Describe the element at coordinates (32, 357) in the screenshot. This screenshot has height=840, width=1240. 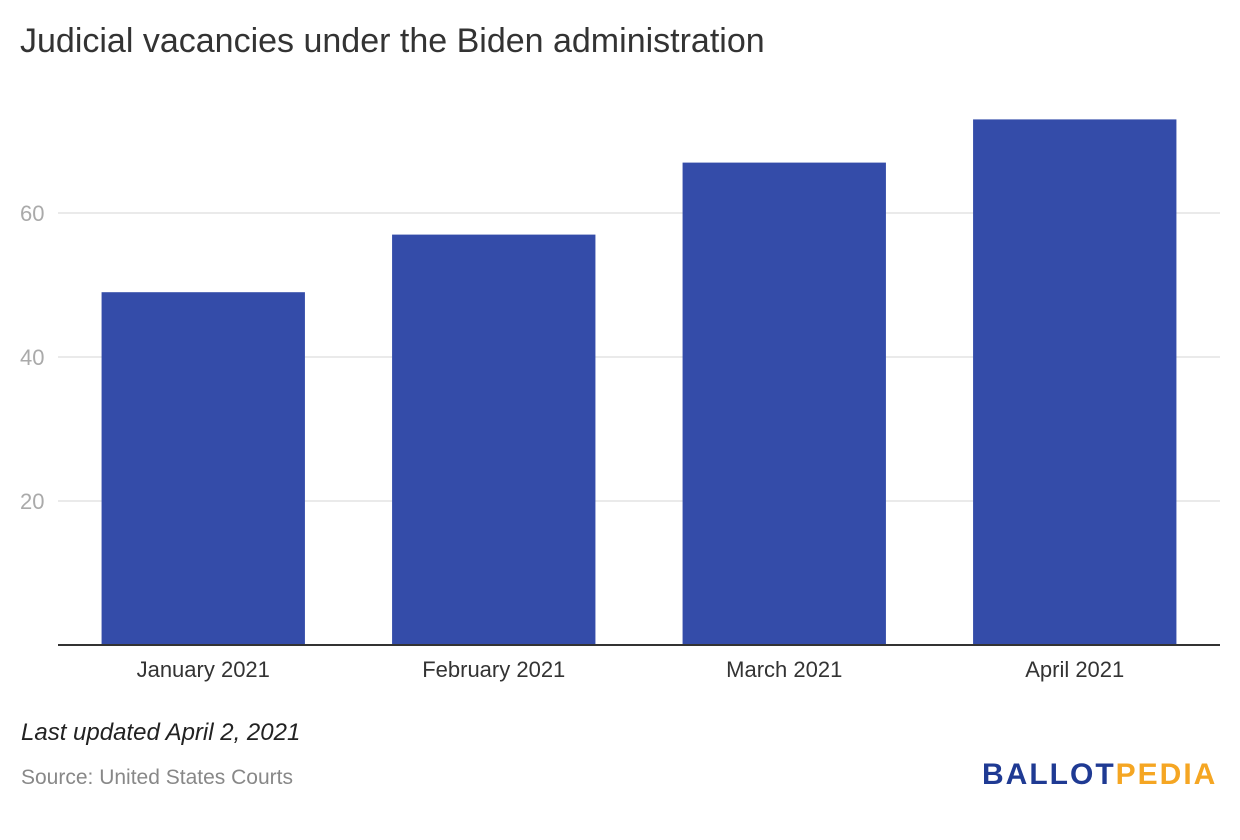
I see `y-tick-label: 40` at that location.